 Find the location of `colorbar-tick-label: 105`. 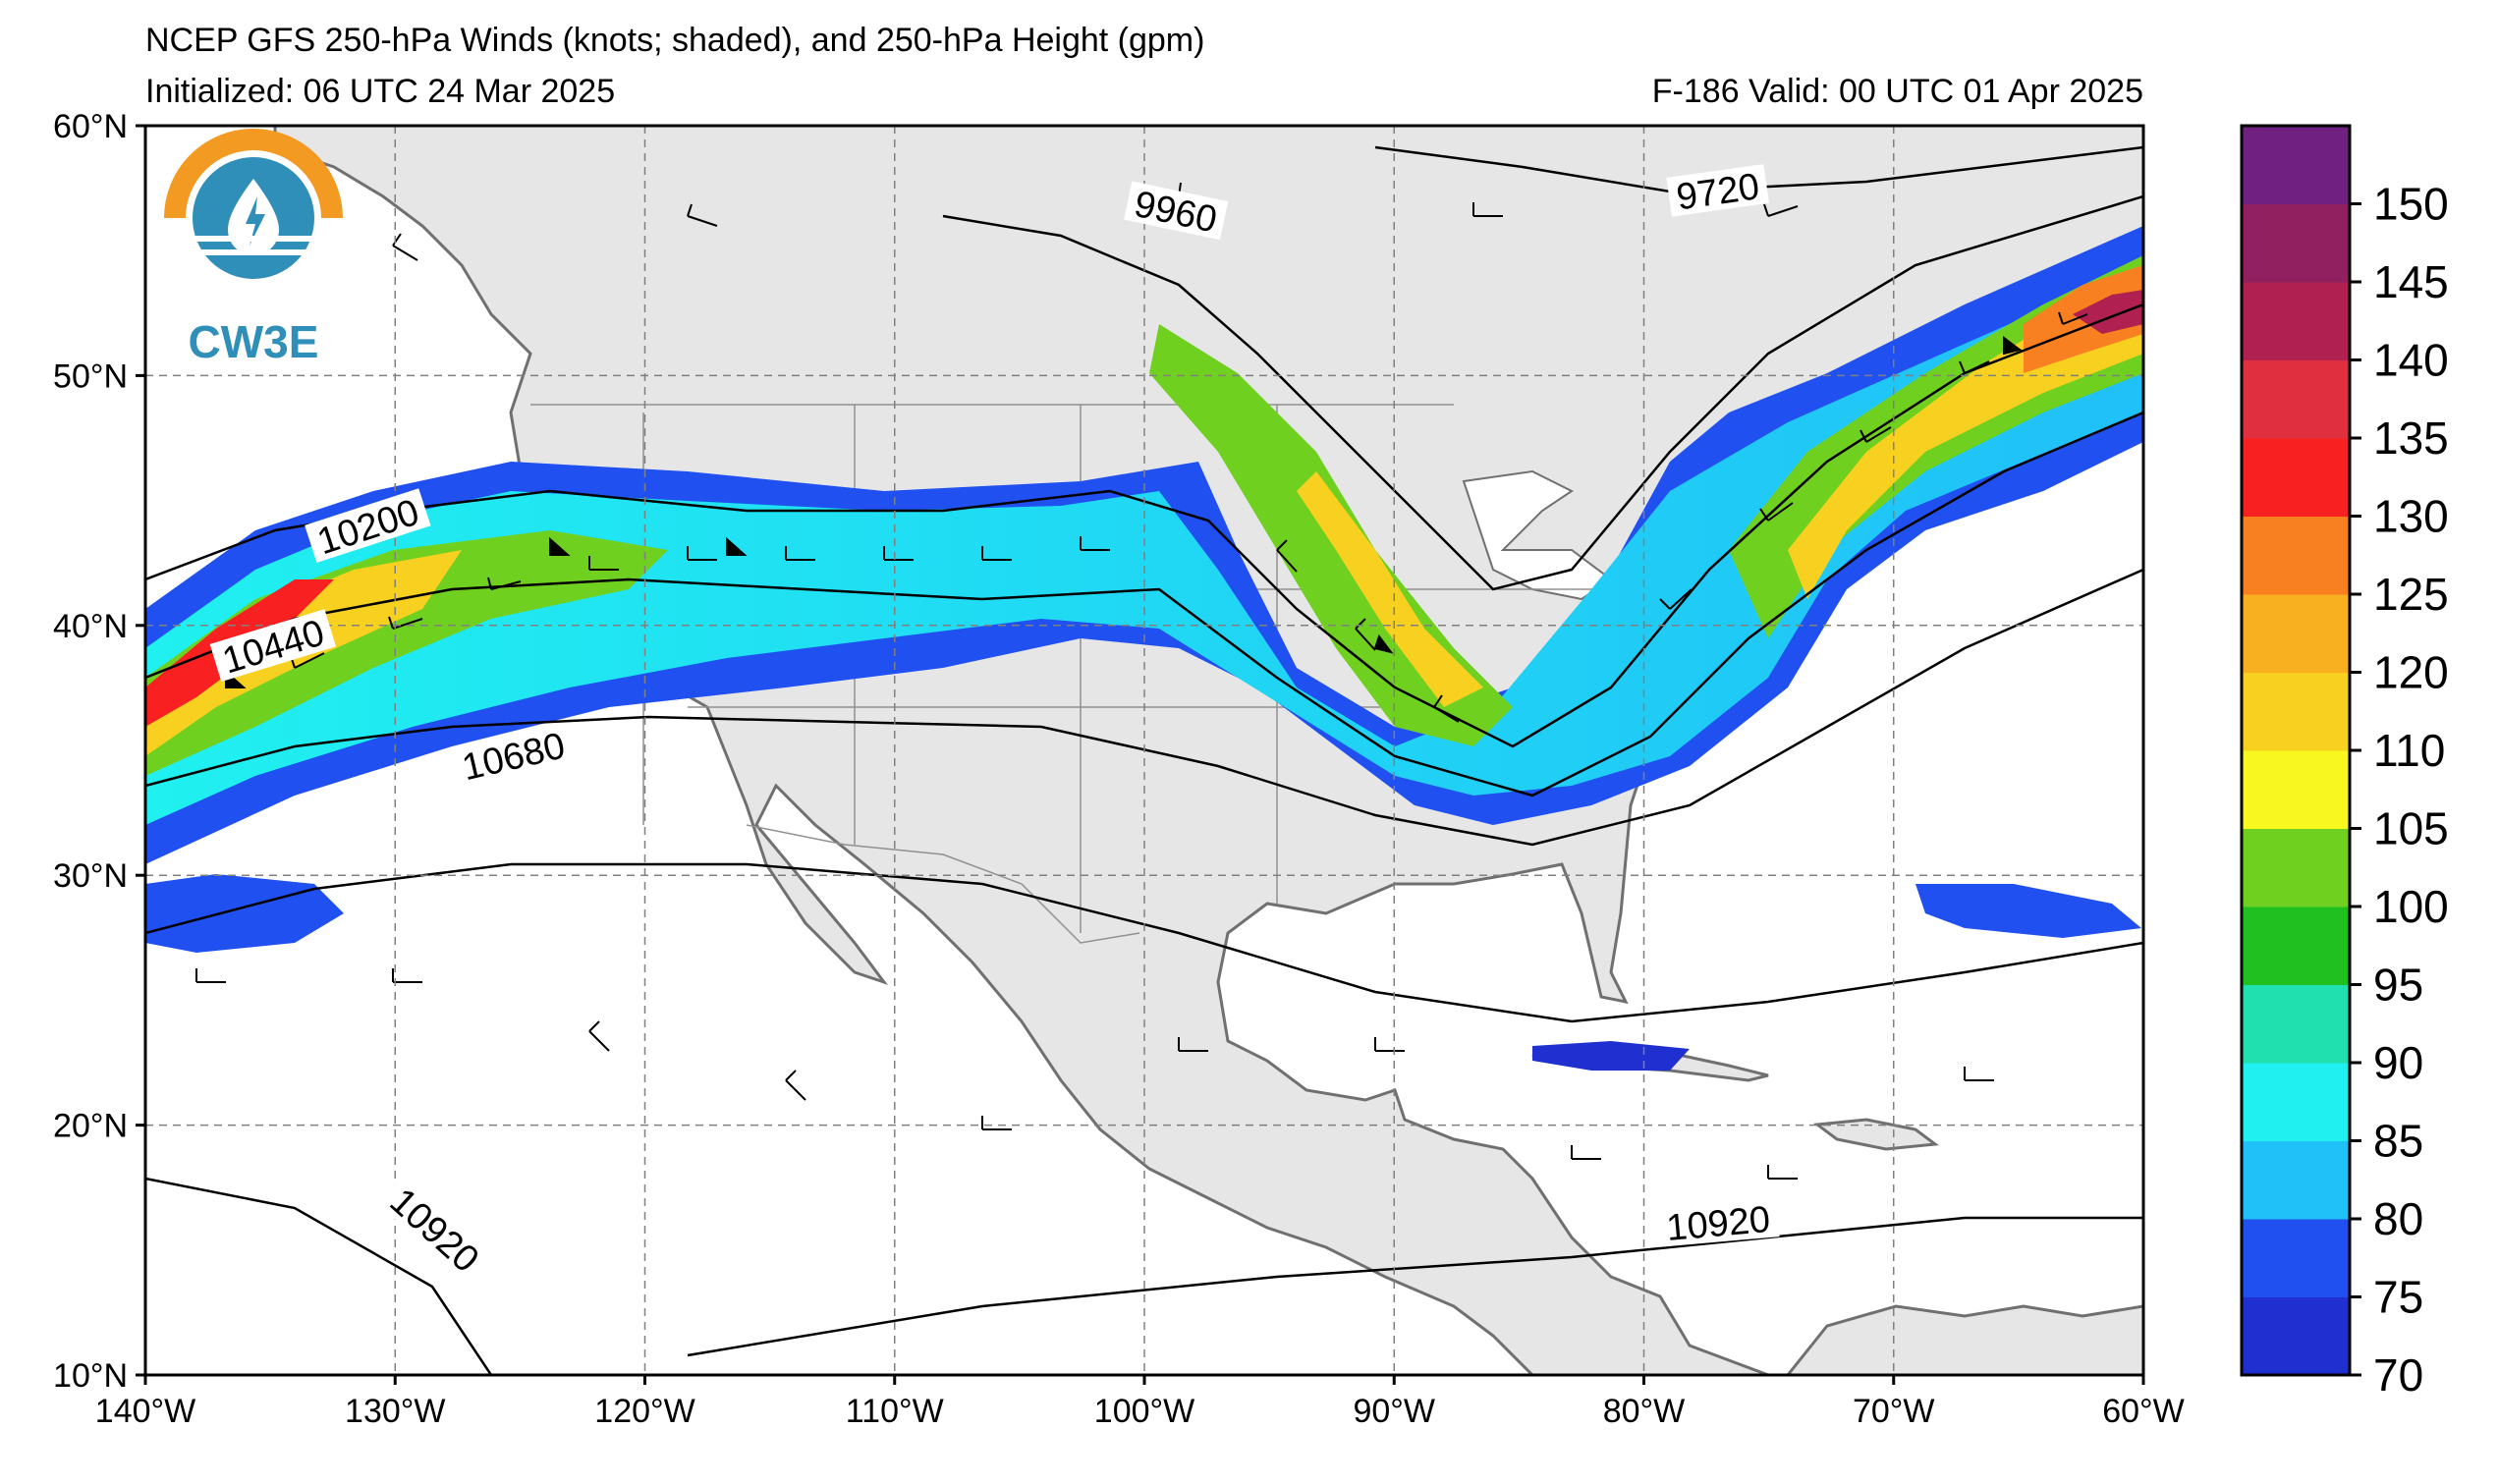

colorbar-tick-label: 105 is located at coordinates (2411, 828).